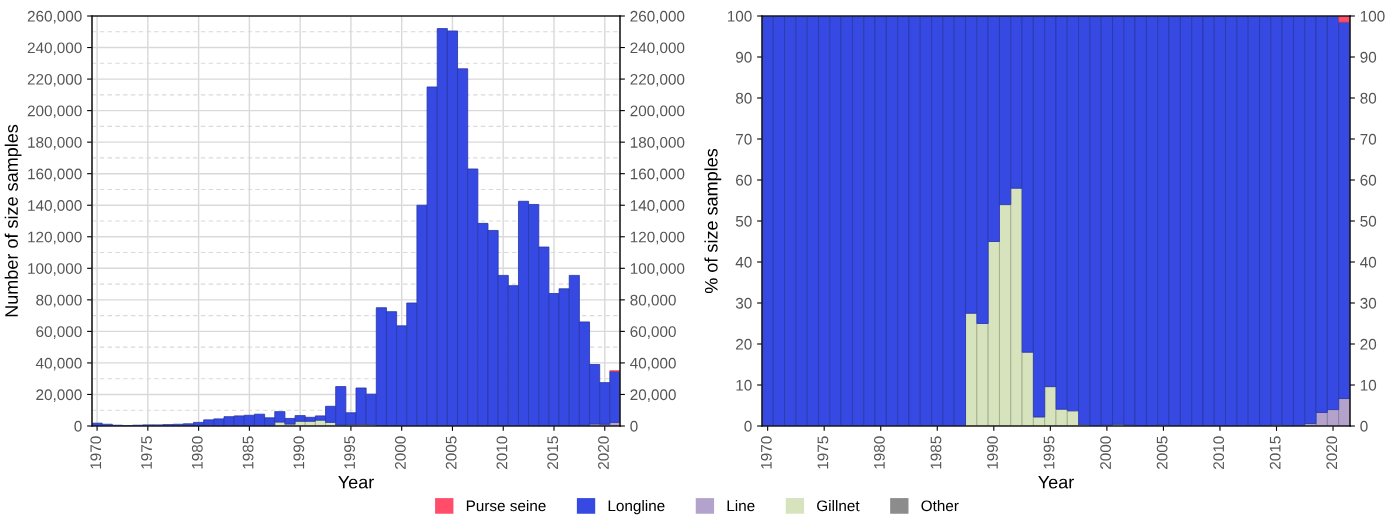 This screenshot has width=1394, height=528. I want to click on y-tick-label: 100,000, so click(55, 269).